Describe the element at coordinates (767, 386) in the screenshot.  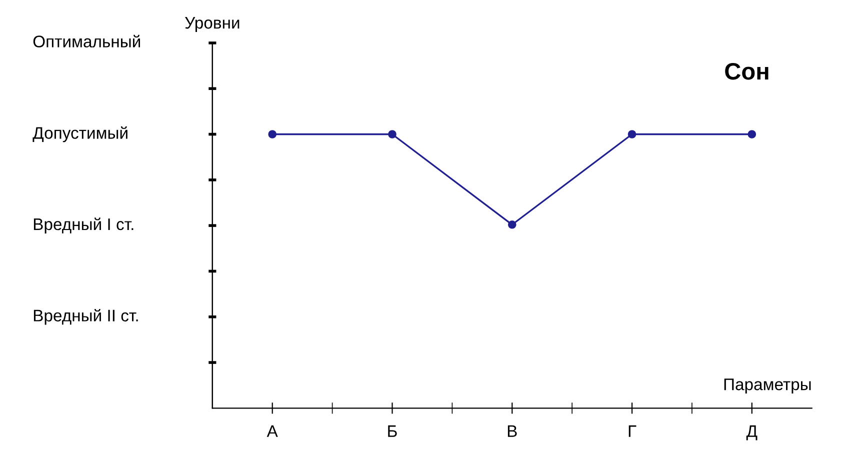
I see `x-axis-title: Параметры` at that location.